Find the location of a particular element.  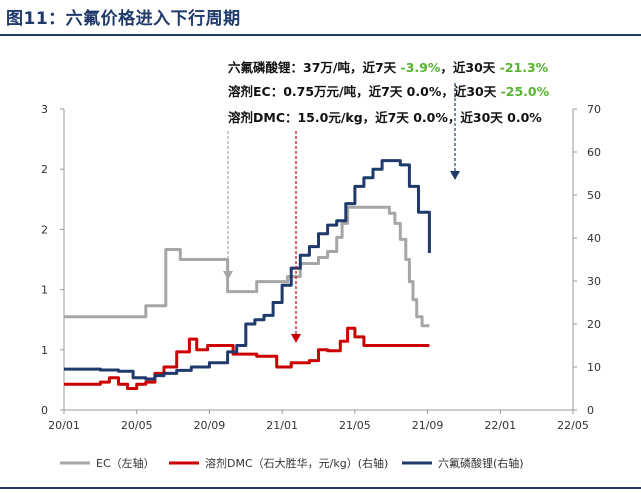

change-30d-value: 0.0% is located at coordinates (524, 117).